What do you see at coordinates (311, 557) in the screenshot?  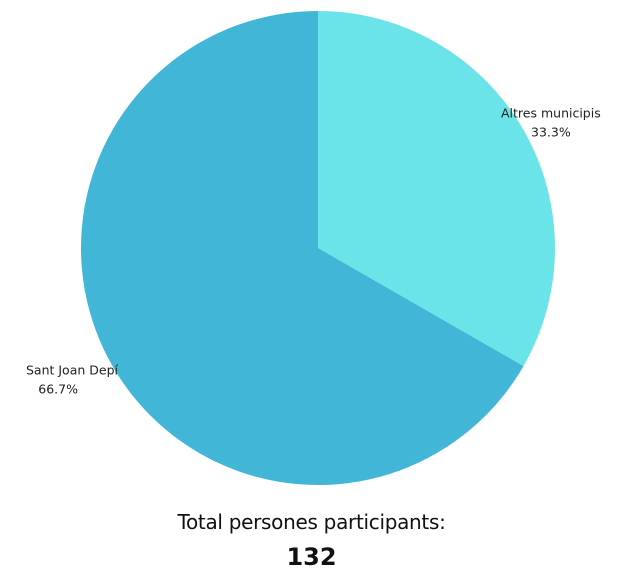 I see `total-value: 132` at bounding box center [311, 557].